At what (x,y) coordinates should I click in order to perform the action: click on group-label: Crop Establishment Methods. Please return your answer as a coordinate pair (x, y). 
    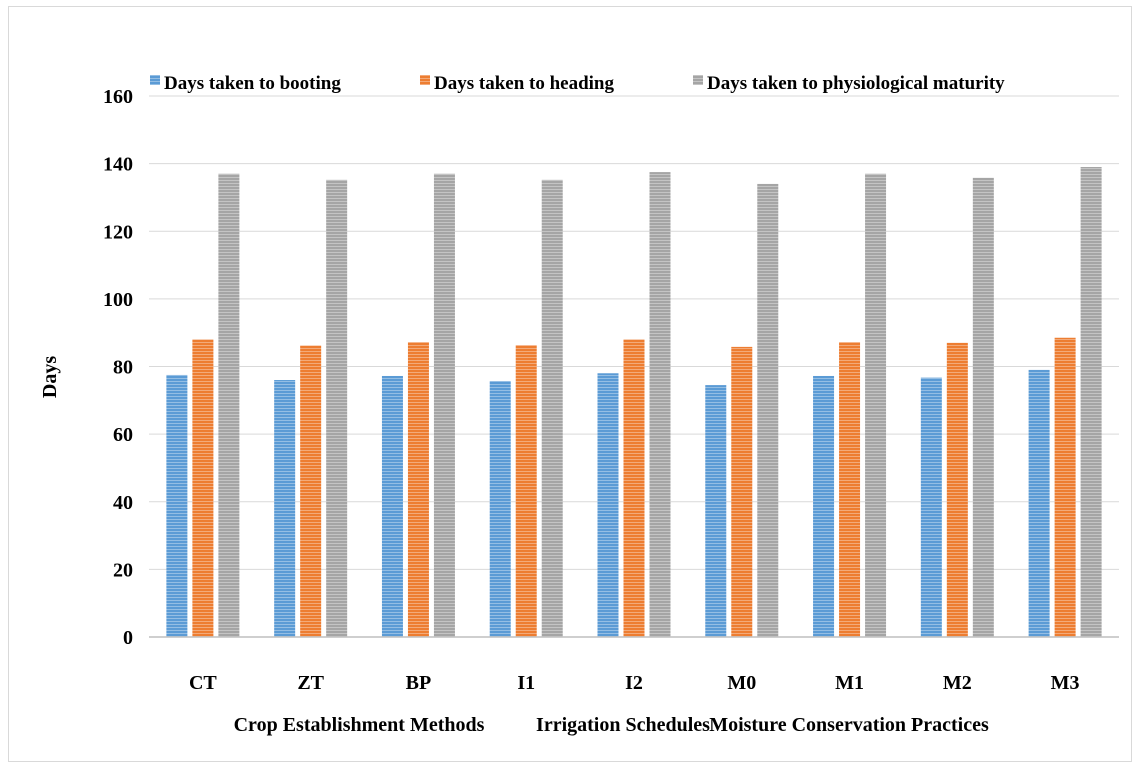
    Looking at the image, I should click on (359, 725).